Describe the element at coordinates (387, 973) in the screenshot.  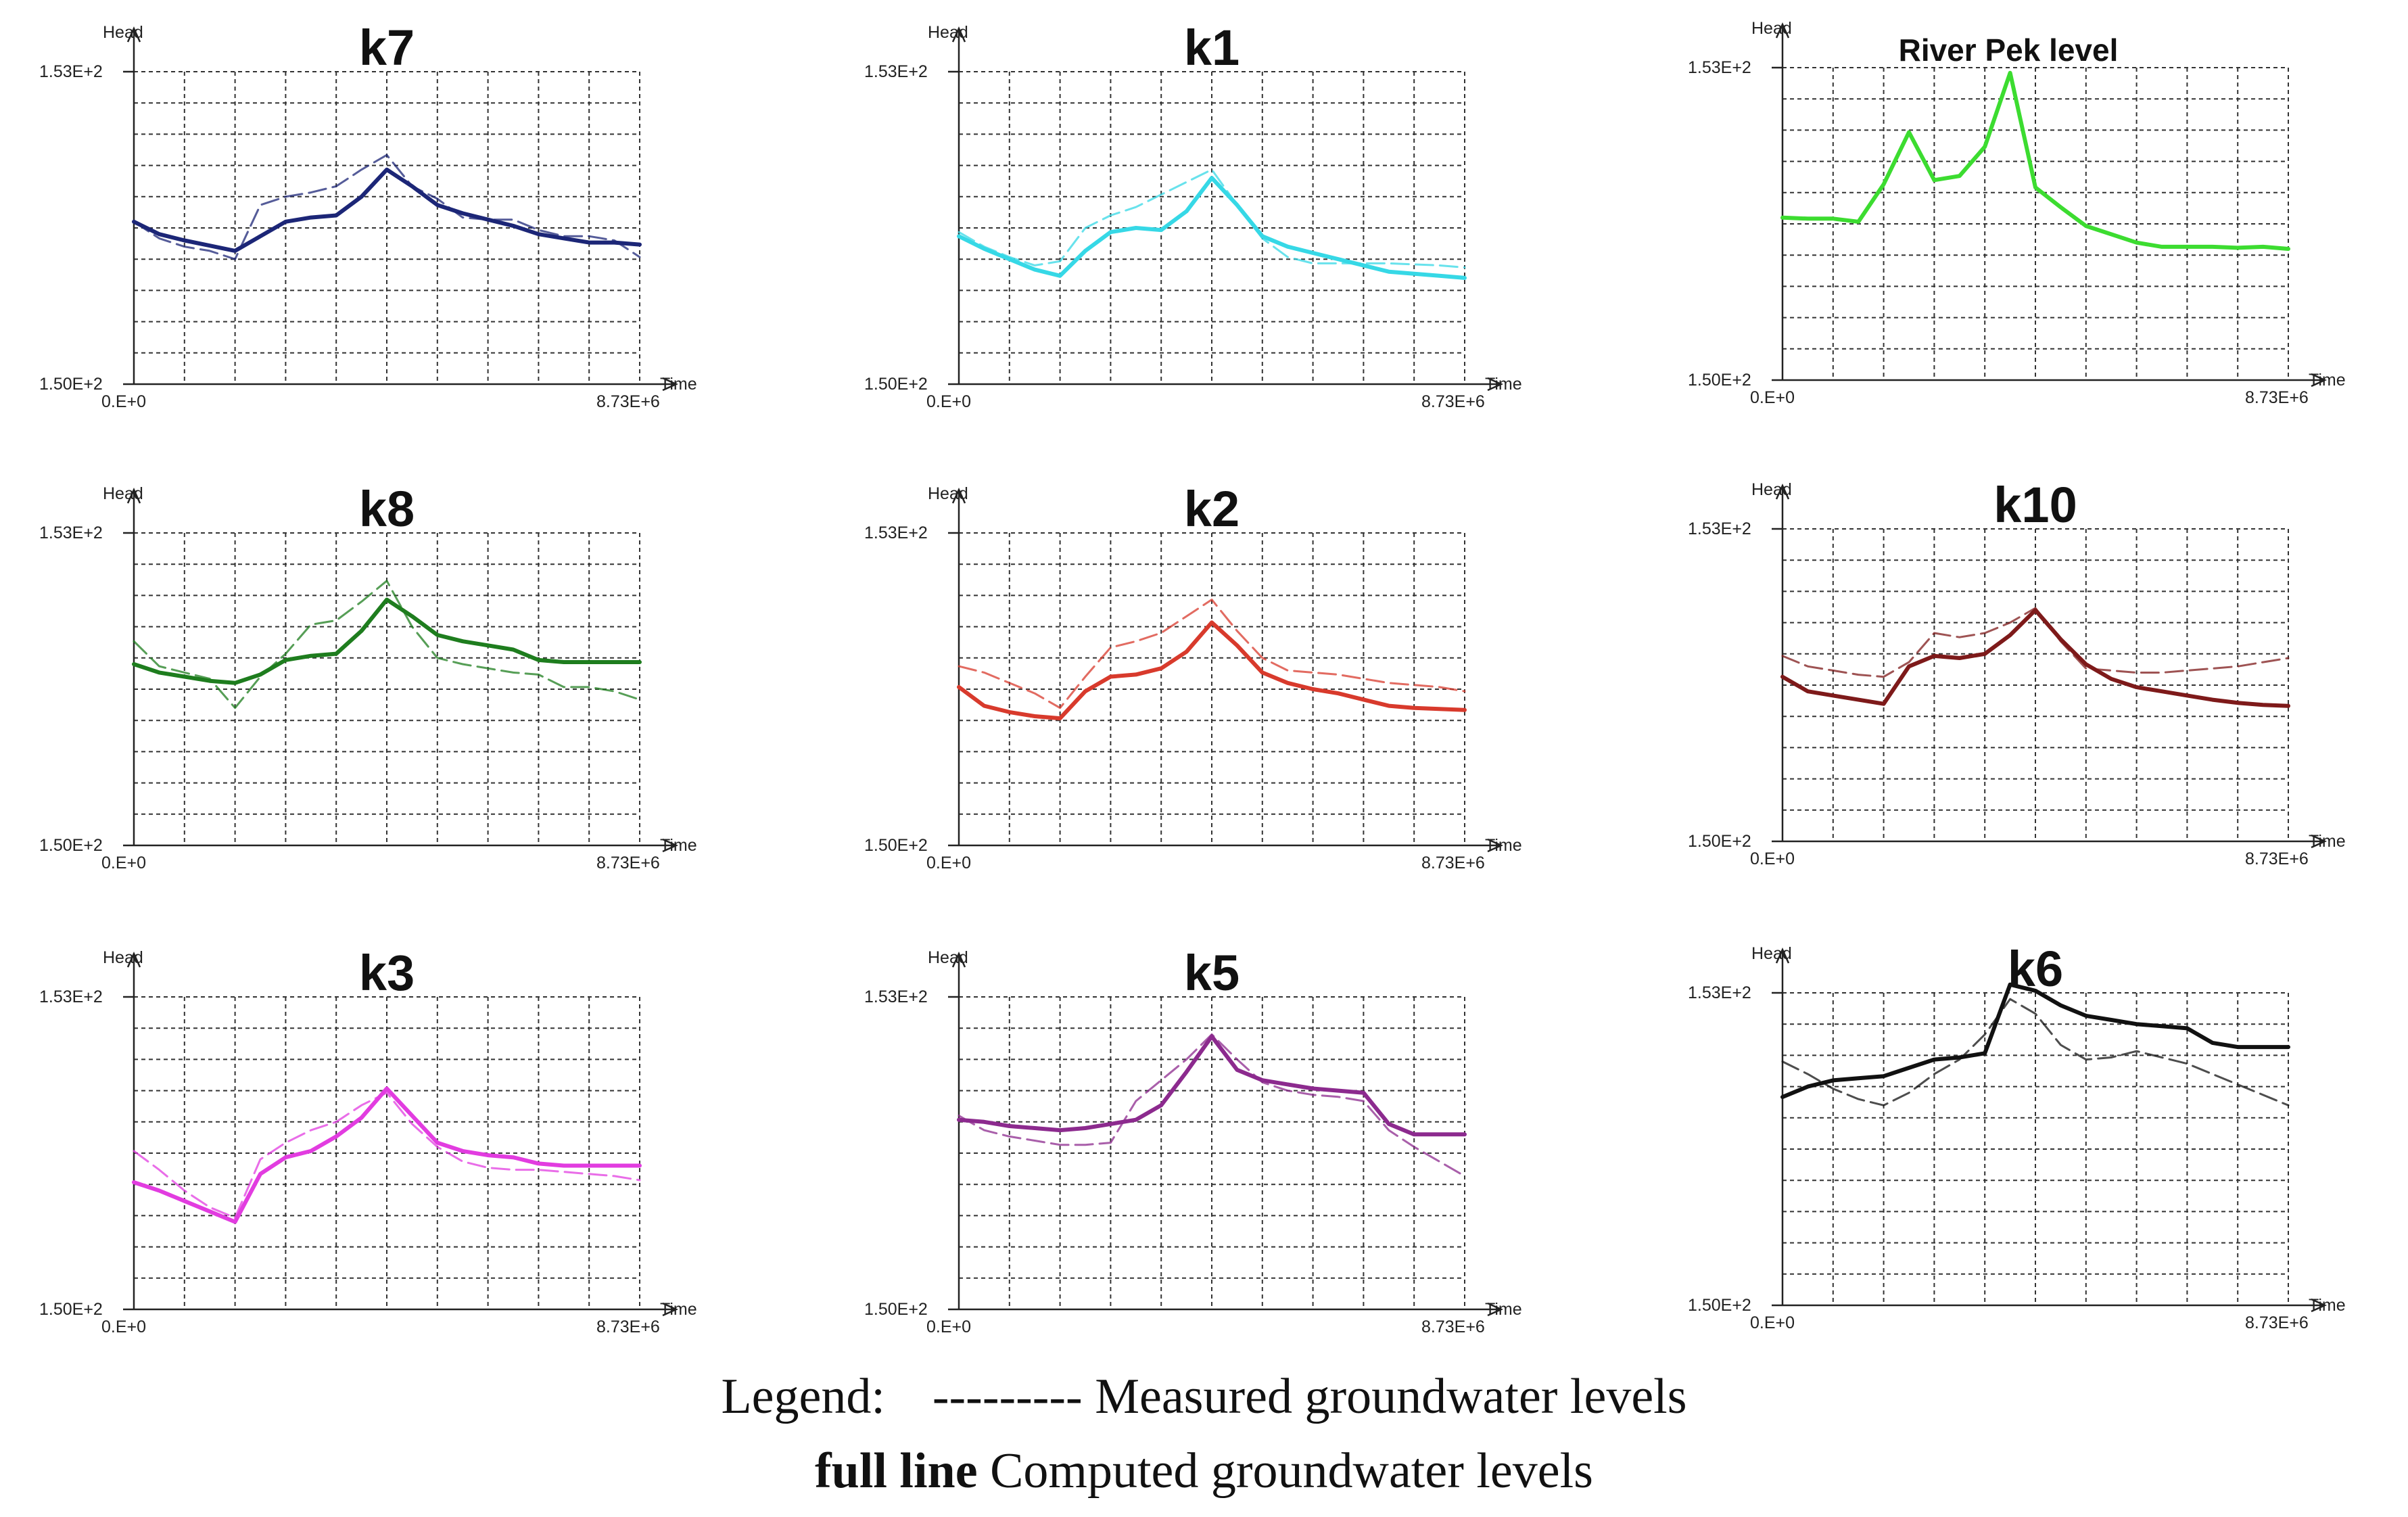
I see `chart-title: k3` at that location.